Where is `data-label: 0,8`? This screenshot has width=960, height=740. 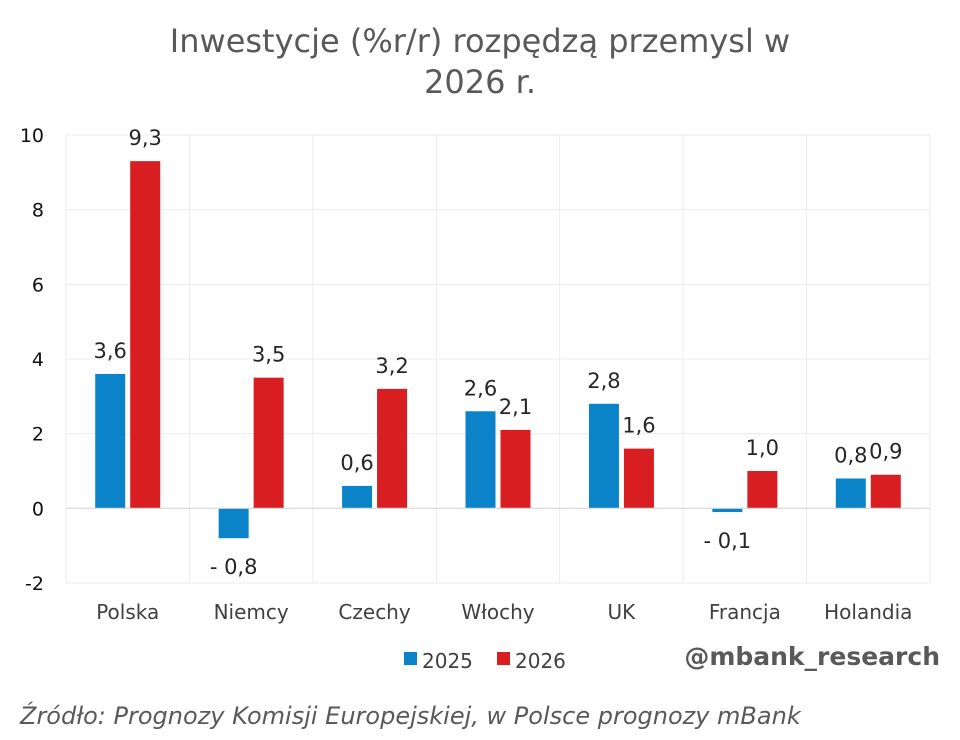 data-label: 0,8 is located at coordinates (850, 455).